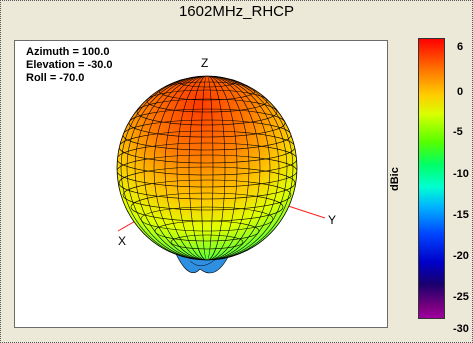 Image resolution: width=473 pixels, height=343 pixels. I want to click on elevation-readout: Elevation = -30.0, so click(69, 65).